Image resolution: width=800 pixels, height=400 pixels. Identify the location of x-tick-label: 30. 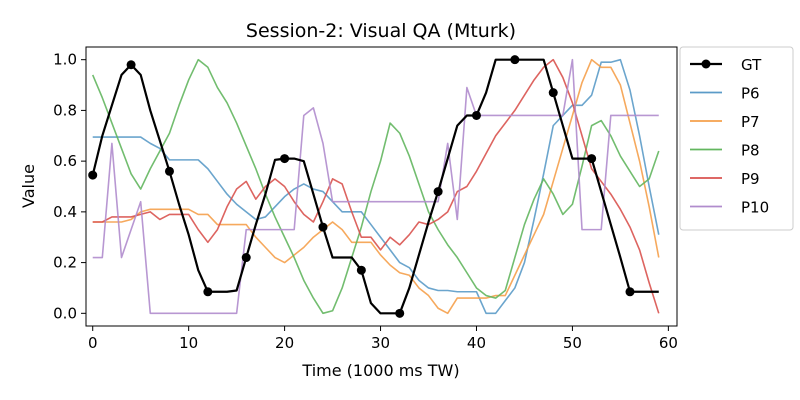
(380, 343).